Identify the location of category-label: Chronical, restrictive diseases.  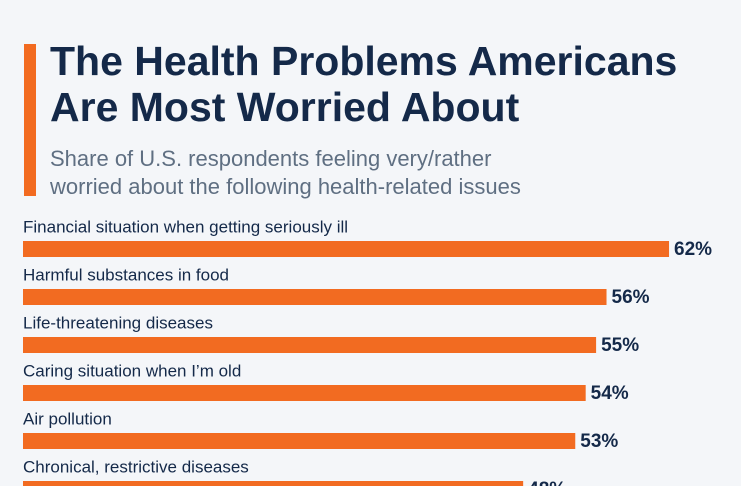
(136, 466).